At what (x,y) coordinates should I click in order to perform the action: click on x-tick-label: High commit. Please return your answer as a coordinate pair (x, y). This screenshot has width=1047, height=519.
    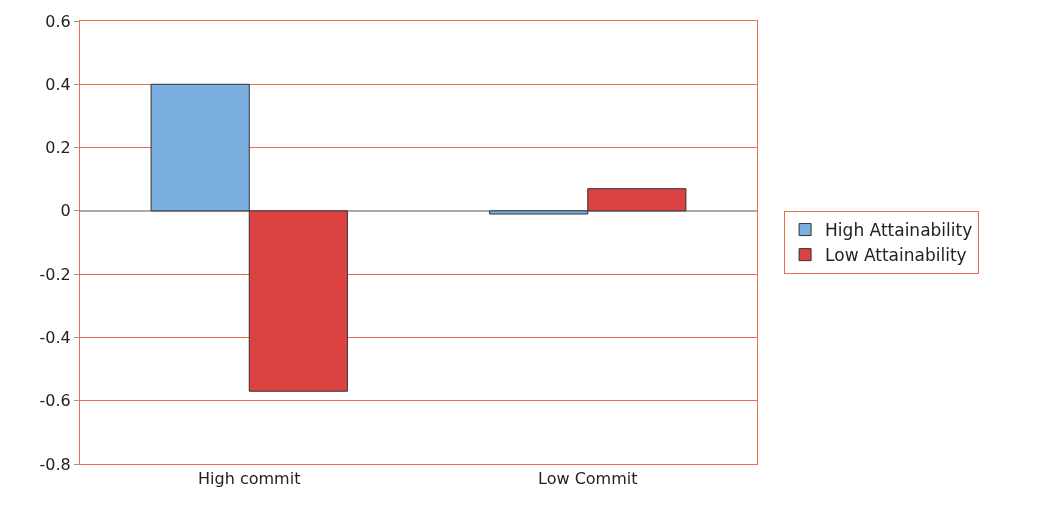
    Looking at the image, I should click on (249, 479).